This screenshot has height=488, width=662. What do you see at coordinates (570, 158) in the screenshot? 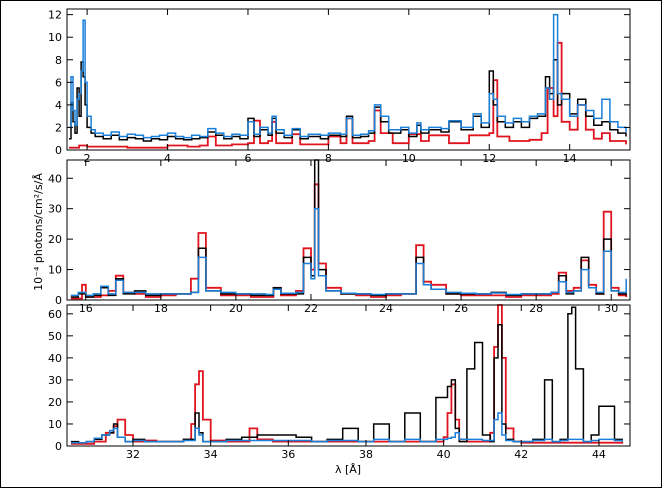
I see `x-tick-label: 14` at bounding box center [570, 158].